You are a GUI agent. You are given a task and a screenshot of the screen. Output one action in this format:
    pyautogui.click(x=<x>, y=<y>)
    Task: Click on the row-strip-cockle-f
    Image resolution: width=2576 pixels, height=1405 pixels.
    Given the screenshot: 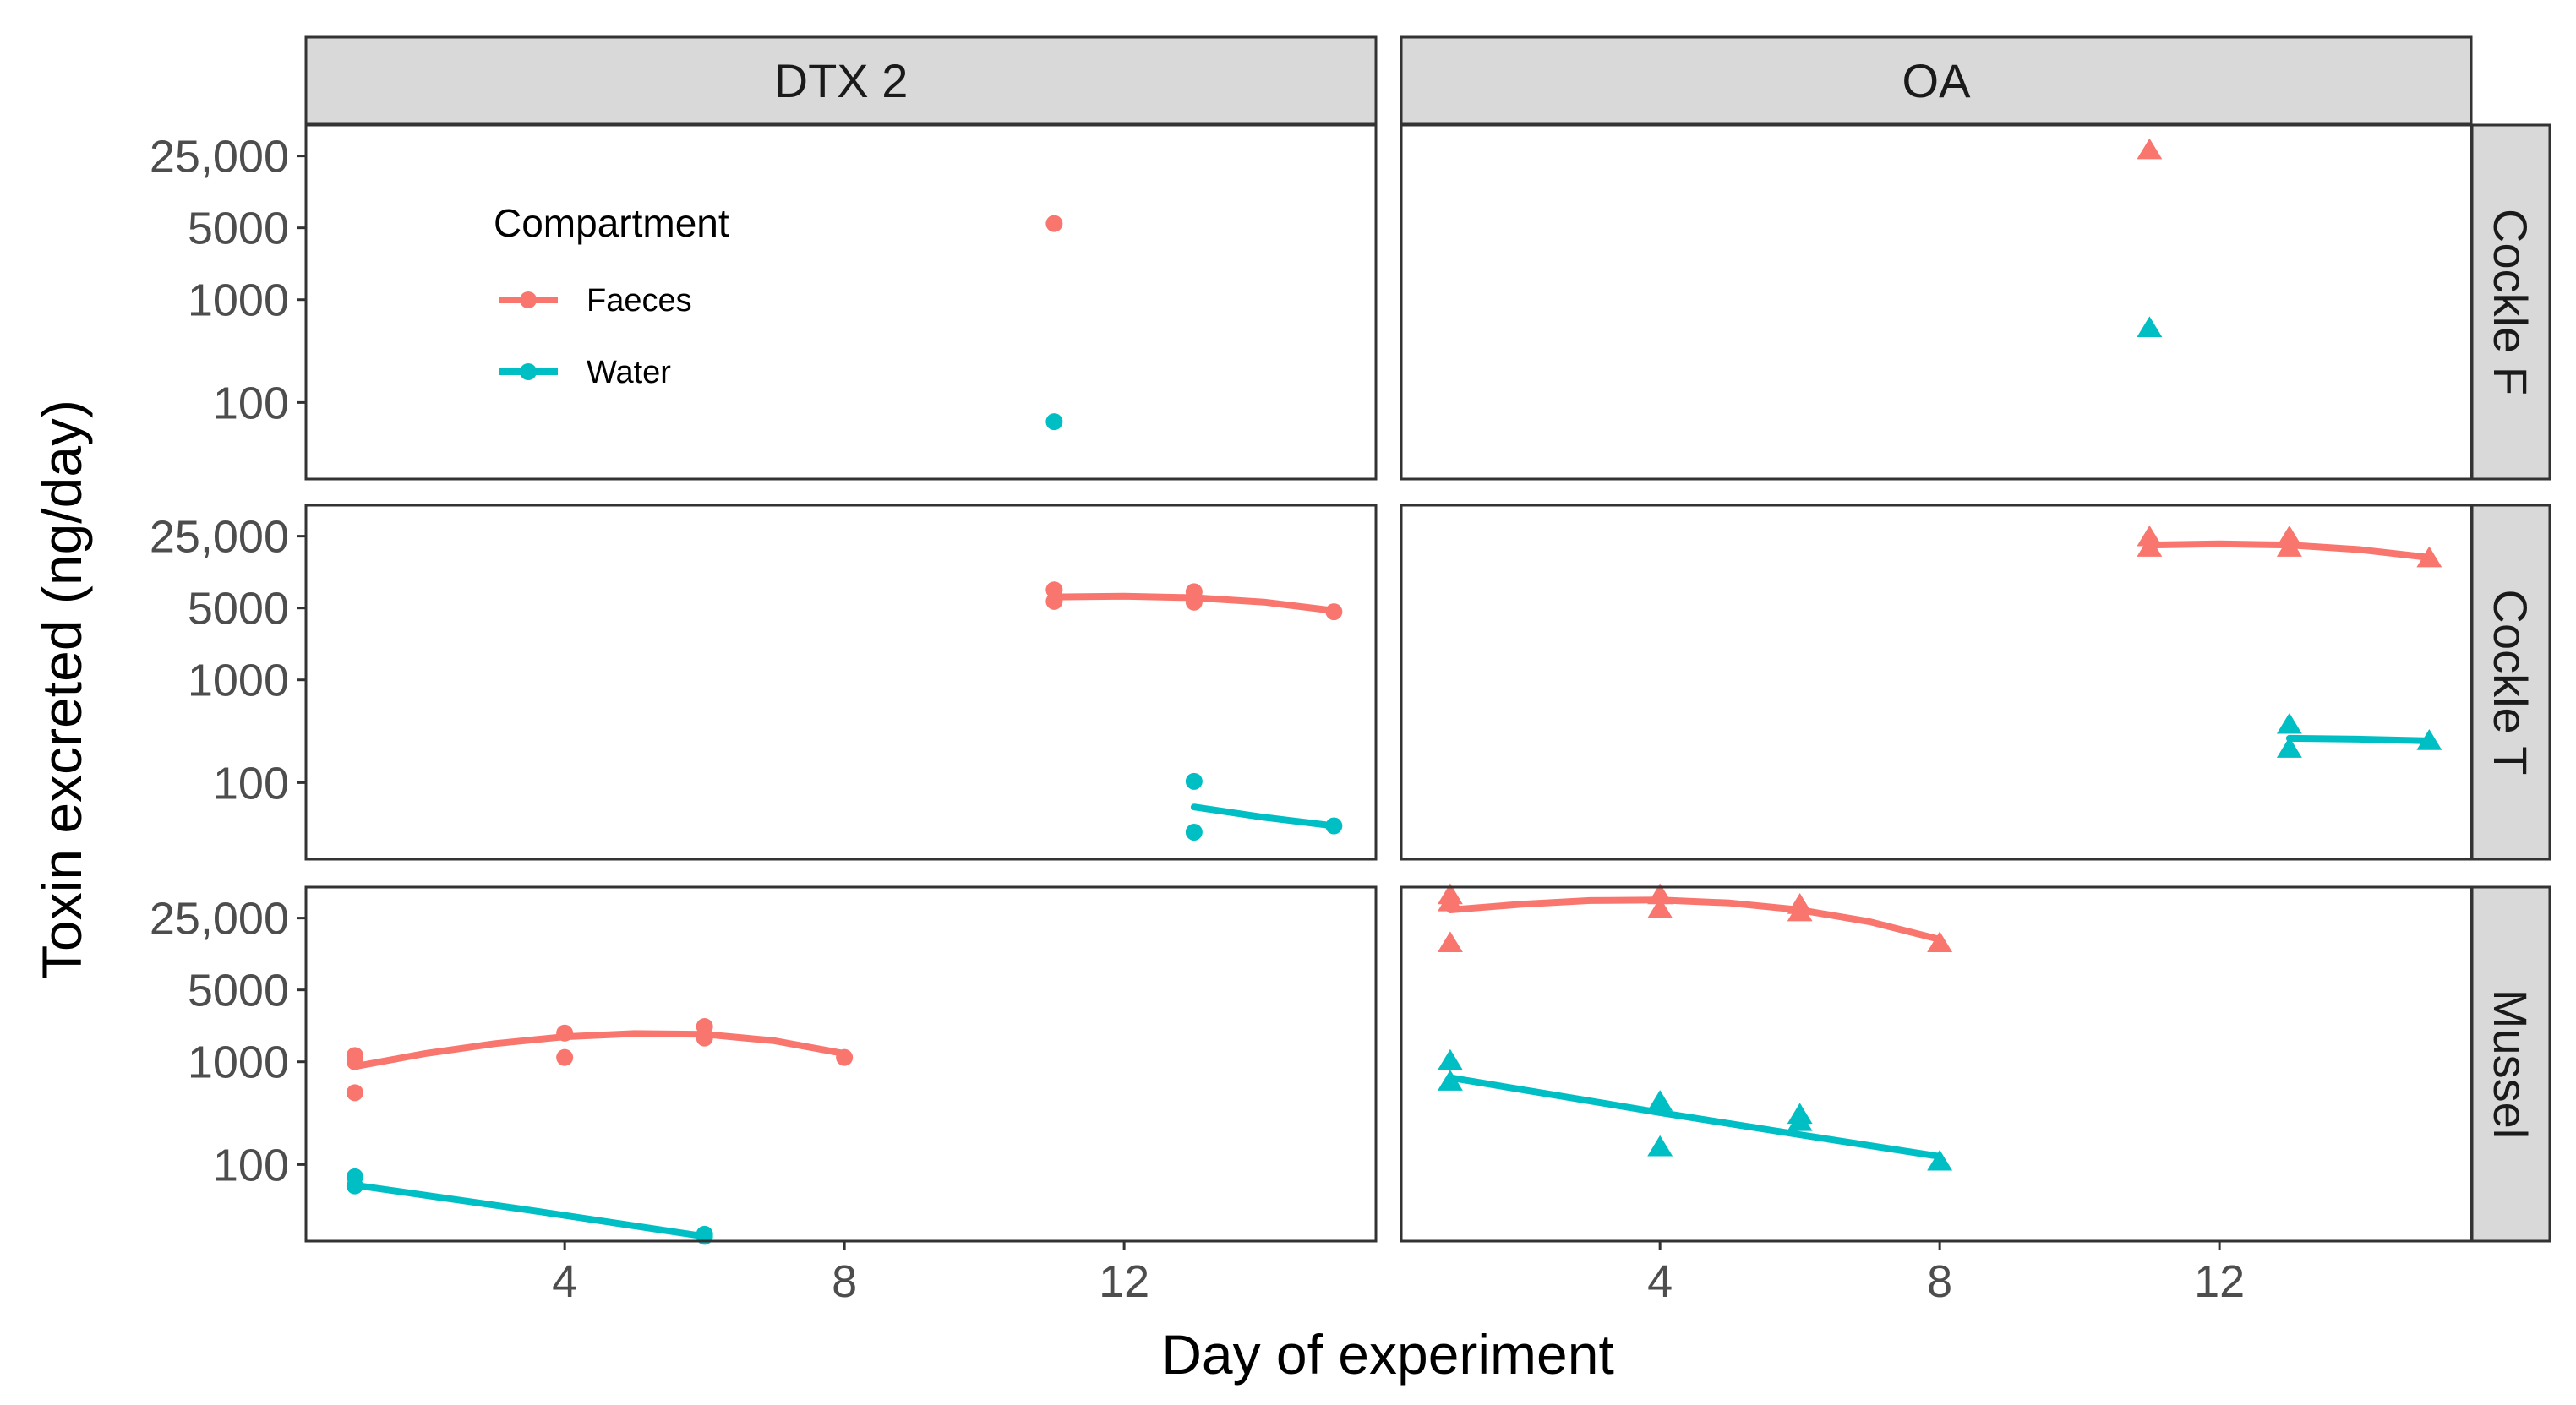 What is the action you would take?
    pyautogui.click(x=2510, y=302)
    